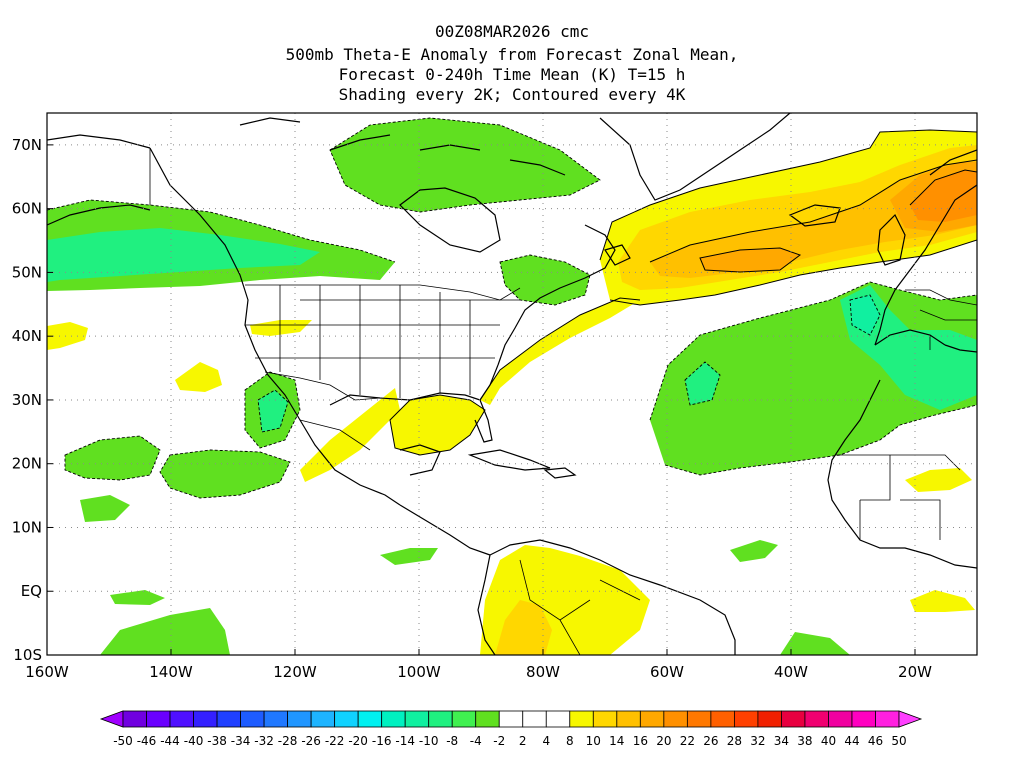 The height and width of the screenshot is (768, 1024). Describe the element at coordinates (170, 741) in the screenshot. I see `colorbar-label: -44` at that location.